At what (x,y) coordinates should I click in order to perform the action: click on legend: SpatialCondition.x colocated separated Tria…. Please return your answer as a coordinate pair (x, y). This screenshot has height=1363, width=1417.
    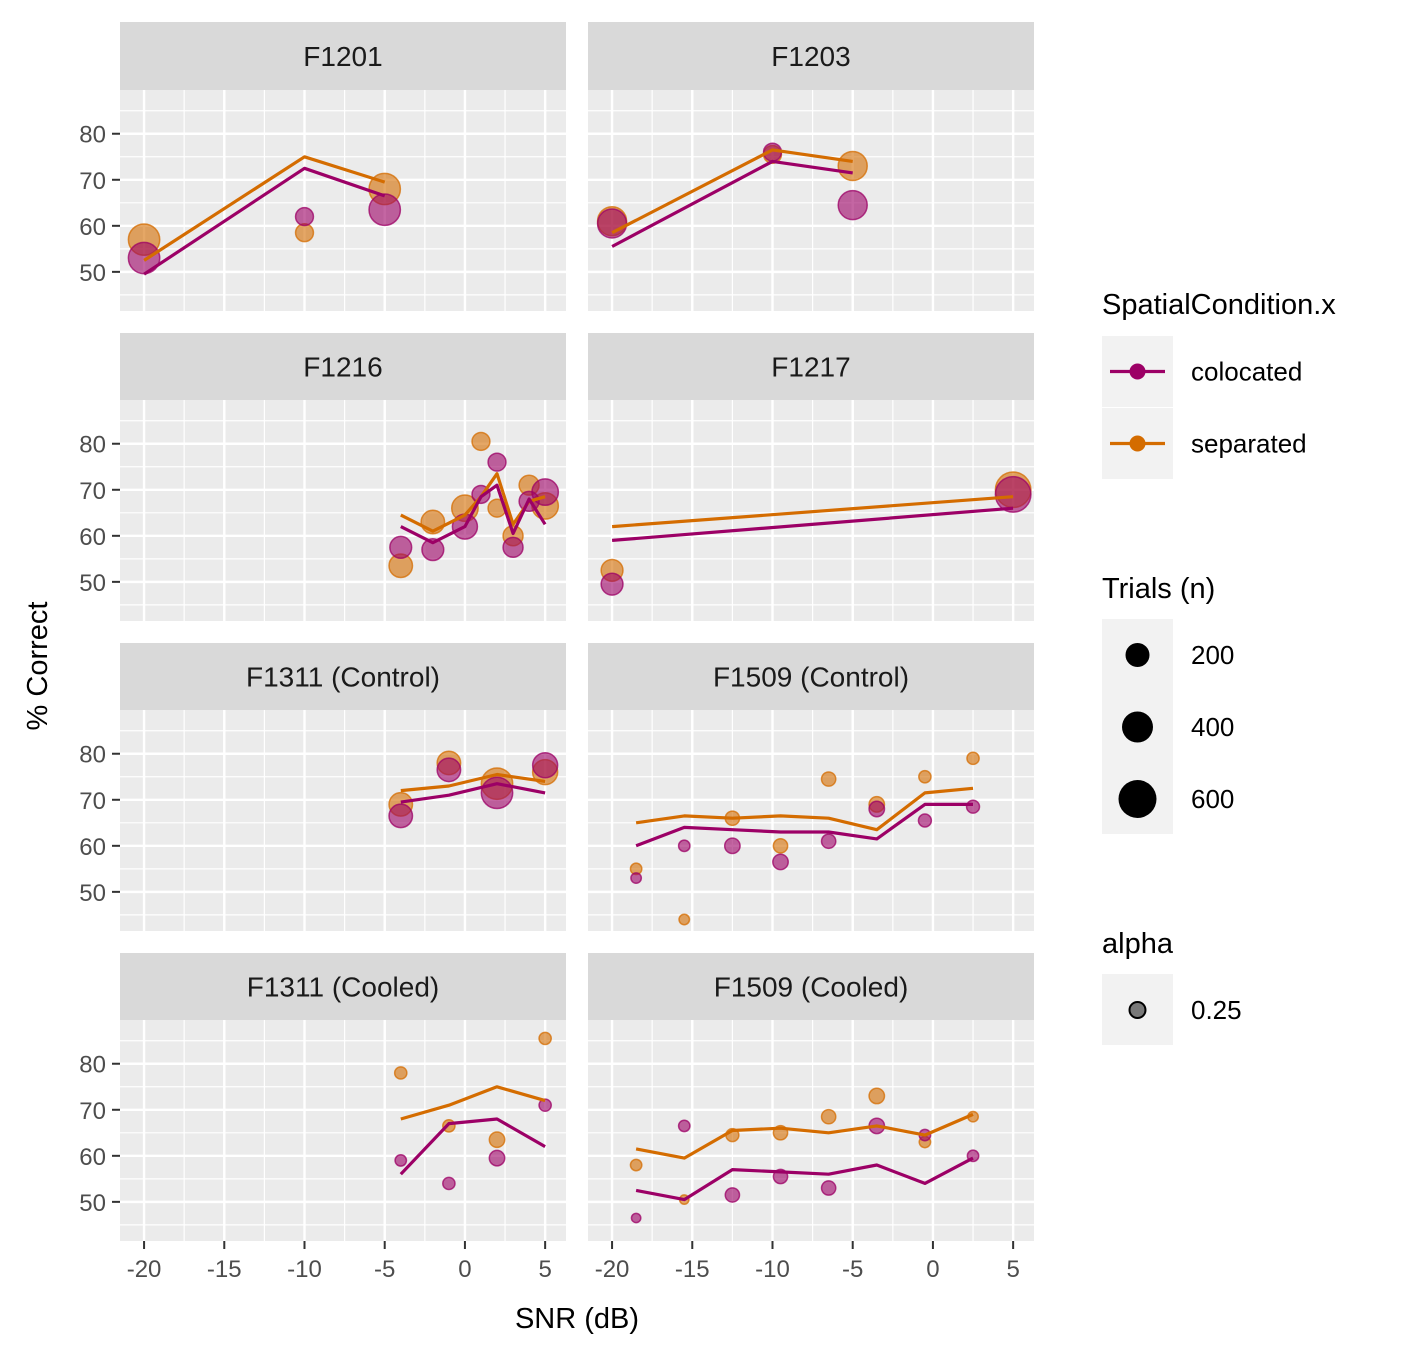
    Looking at the image, I should click on (1219, 667).